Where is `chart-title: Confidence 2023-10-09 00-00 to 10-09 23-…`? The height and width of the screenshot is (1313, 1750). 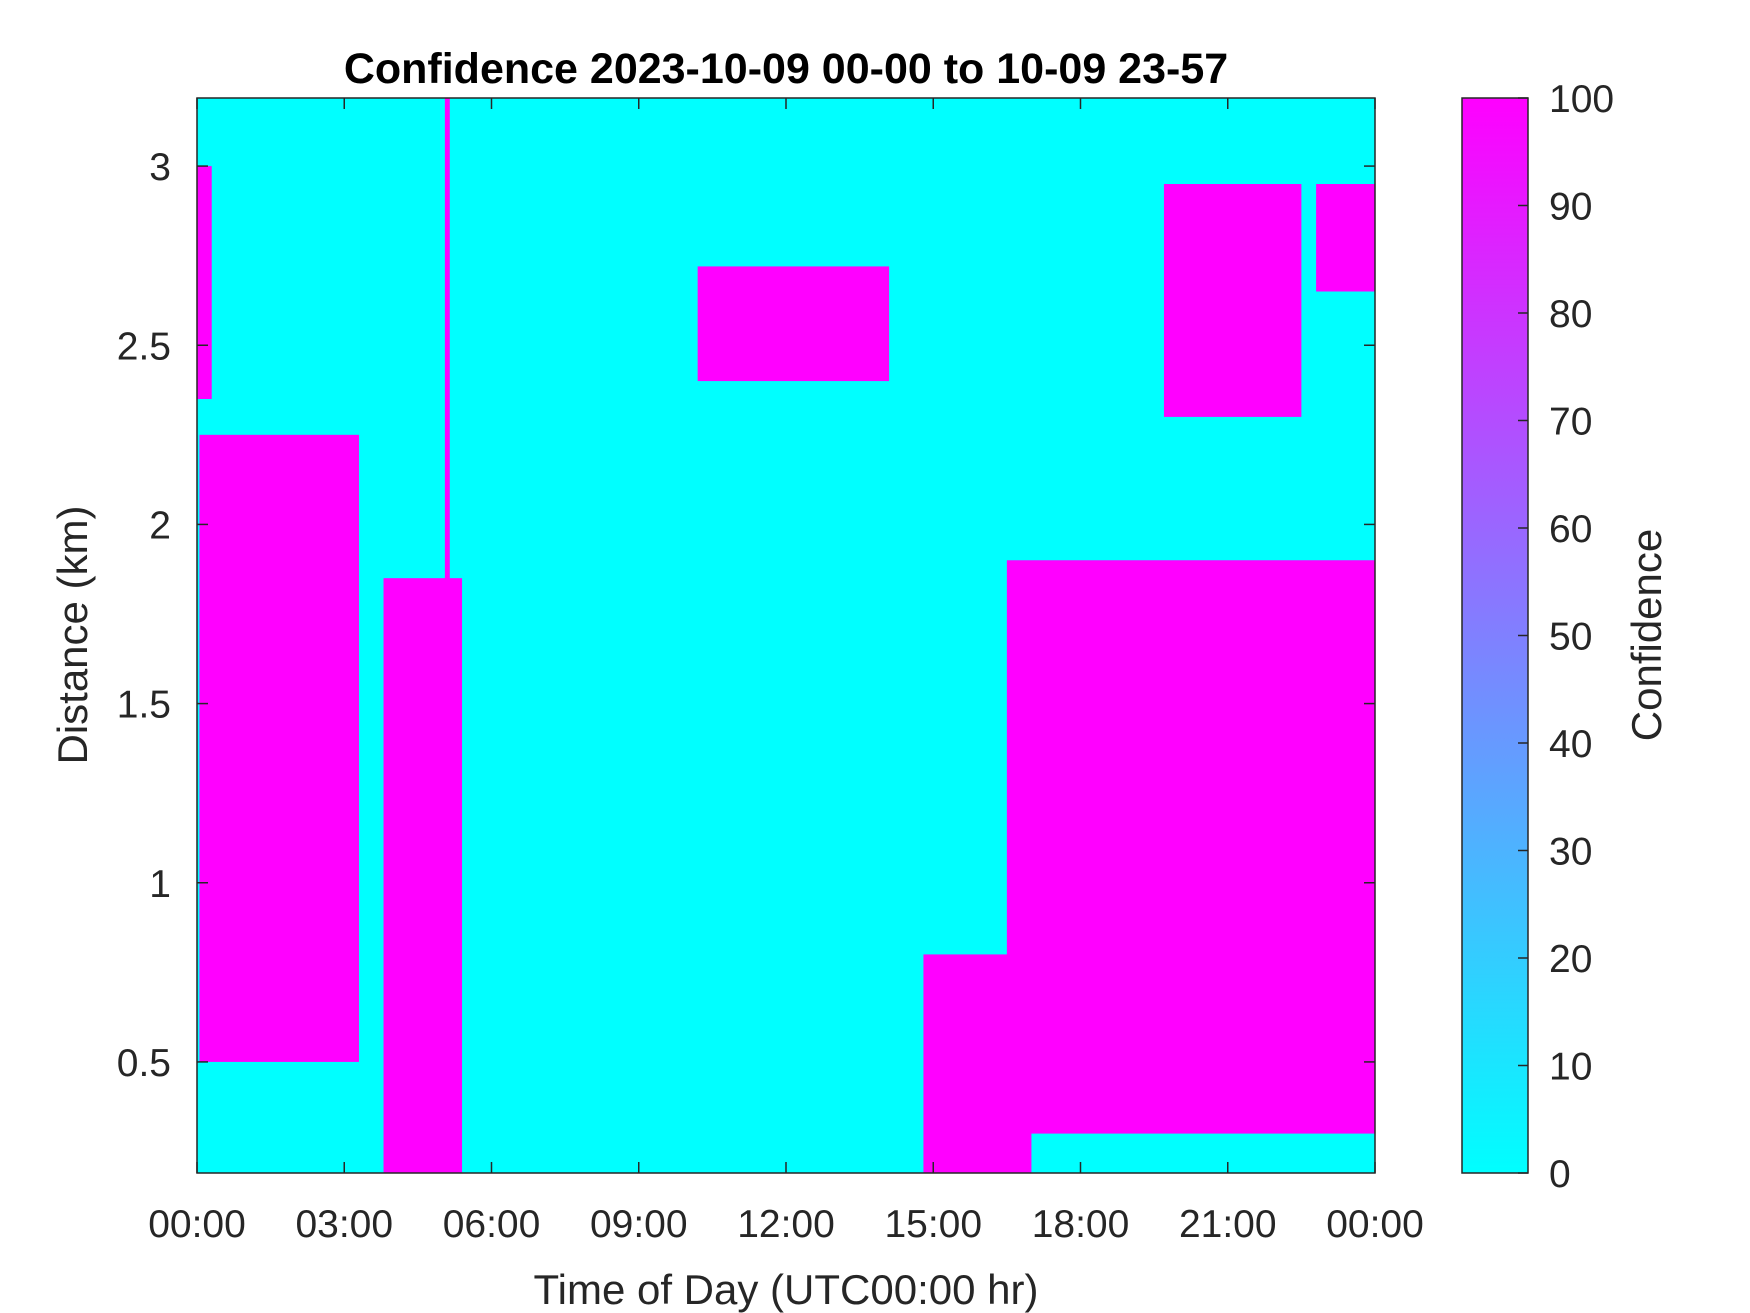
chart-title: Confidence 2023-10-09 00-00 to 10-09 23-… is located at coordinates (786, 69).